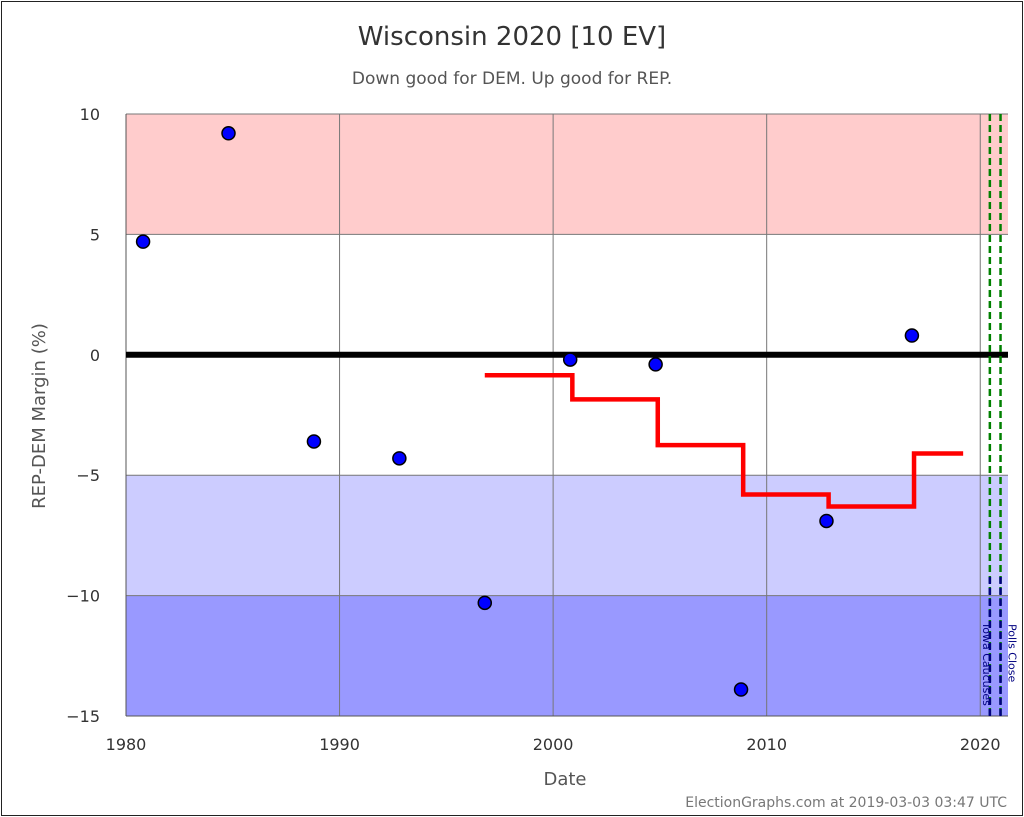  Describe the element at coordinates (95, 355) in the screenshot. I see `y-tick-label: 0` at that location.